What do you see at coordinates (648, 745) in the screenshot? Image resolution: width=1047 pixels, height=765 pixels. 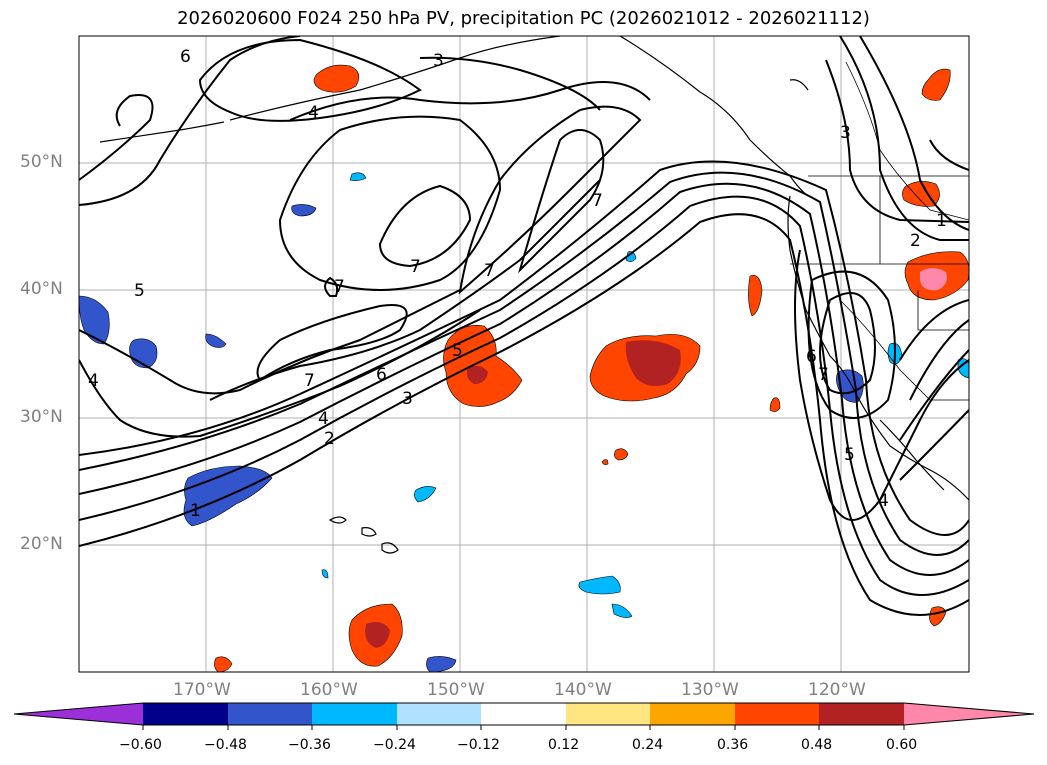 I see `colorbar-tick-label: 0.24` at bounding box center [648, 745].